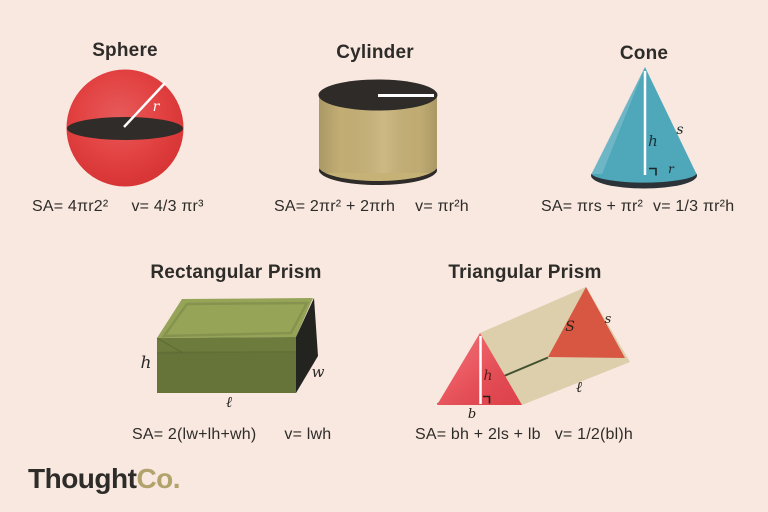 The height and width of the screenshot is (512, 768). What do you see at coordinates (653, 141) in the screenshot?
I see `cone-height-label: h` at bounding box center [653, 141].